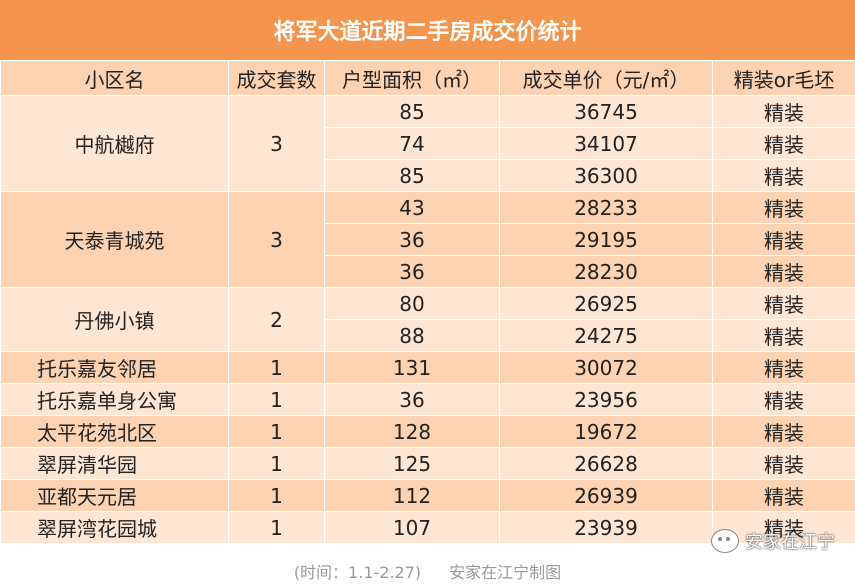 Image resolution: width=855 pixels, height=586 pixels. What do you see at coordinates (412, 303) in the screenshot?
I see `unit-area: 80` at bounding box center [412, 303].